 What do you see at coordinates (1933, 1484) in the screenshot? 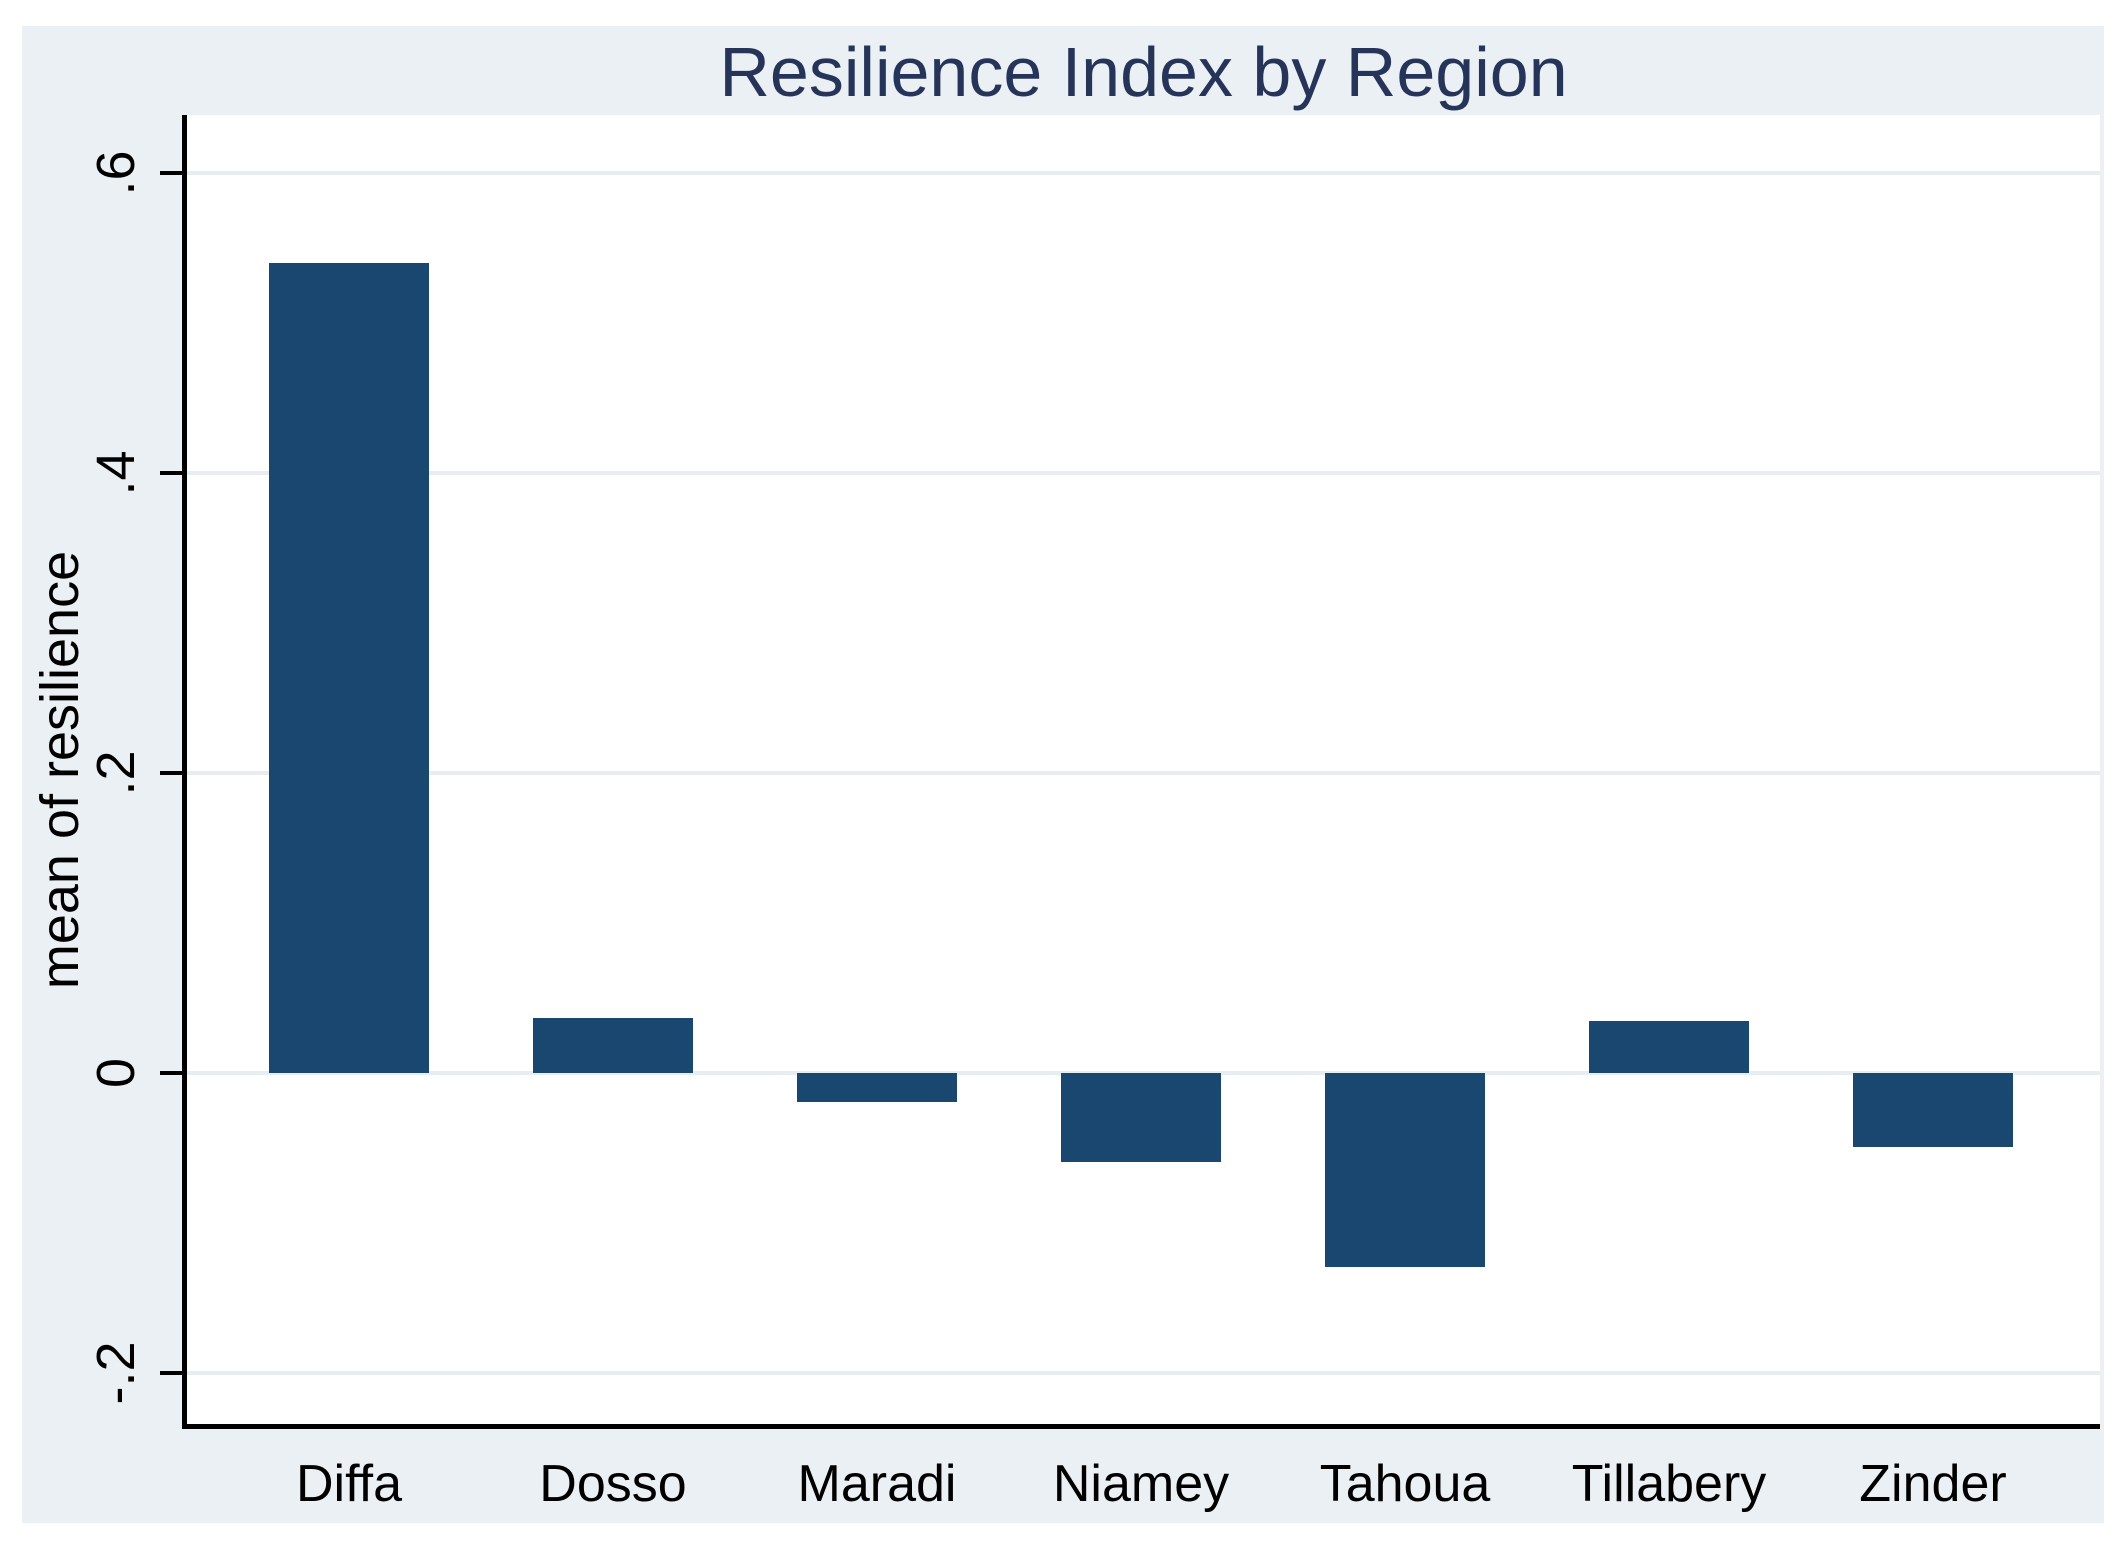
I see `x-tick-label-zinder: Zinder` at bounding box center [1933, 1484].